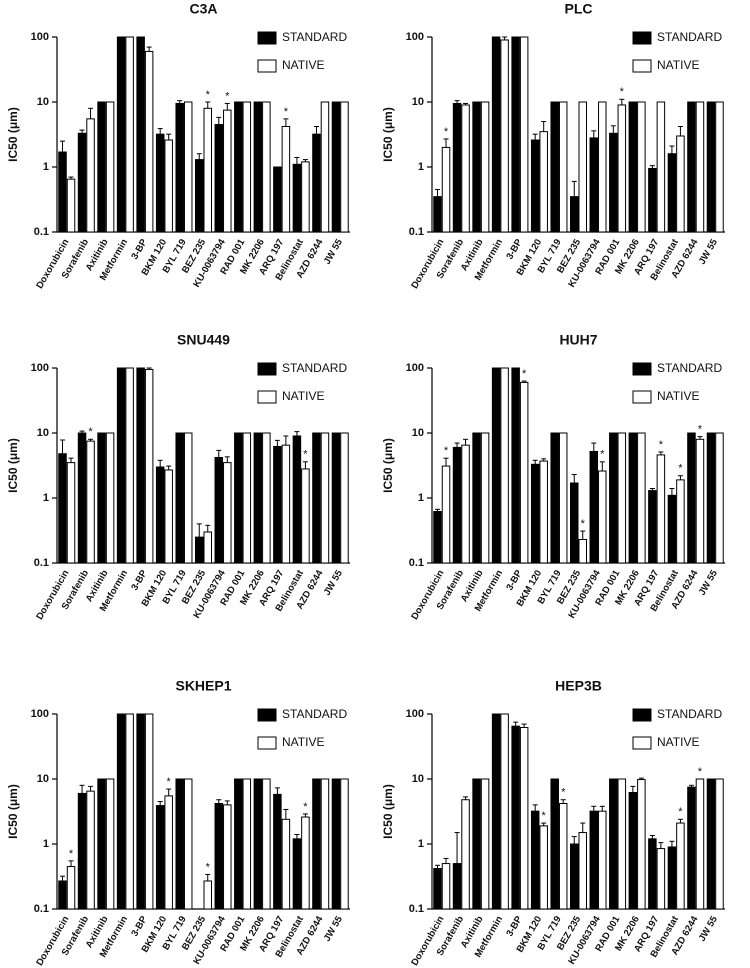 The height and width of the screenshot is (968, 750). Describe the element at coordinates (203, 340) in the screenshot. I see `chart-title: SNU449` at that location.